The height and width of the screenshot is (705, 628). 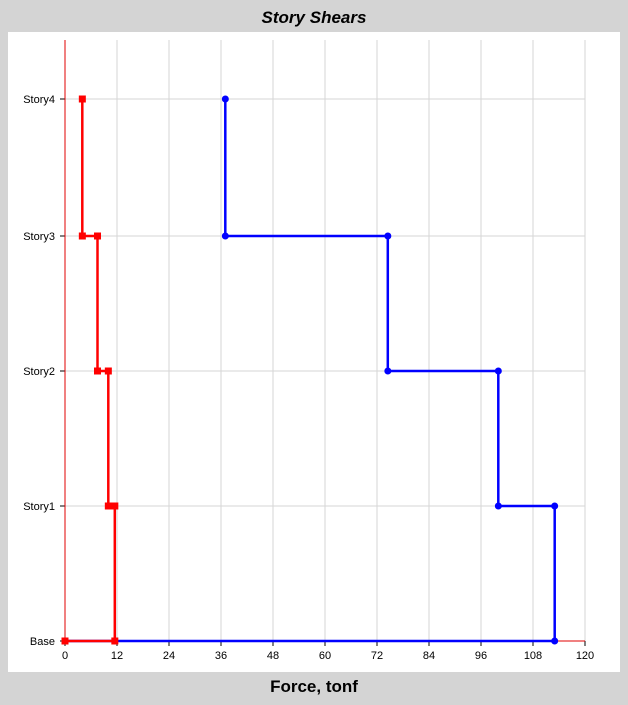 What do you see at coordinates (42, 642) in the screenshot?
I see `y-tick-label: Base` at bounding box center [42, 642].